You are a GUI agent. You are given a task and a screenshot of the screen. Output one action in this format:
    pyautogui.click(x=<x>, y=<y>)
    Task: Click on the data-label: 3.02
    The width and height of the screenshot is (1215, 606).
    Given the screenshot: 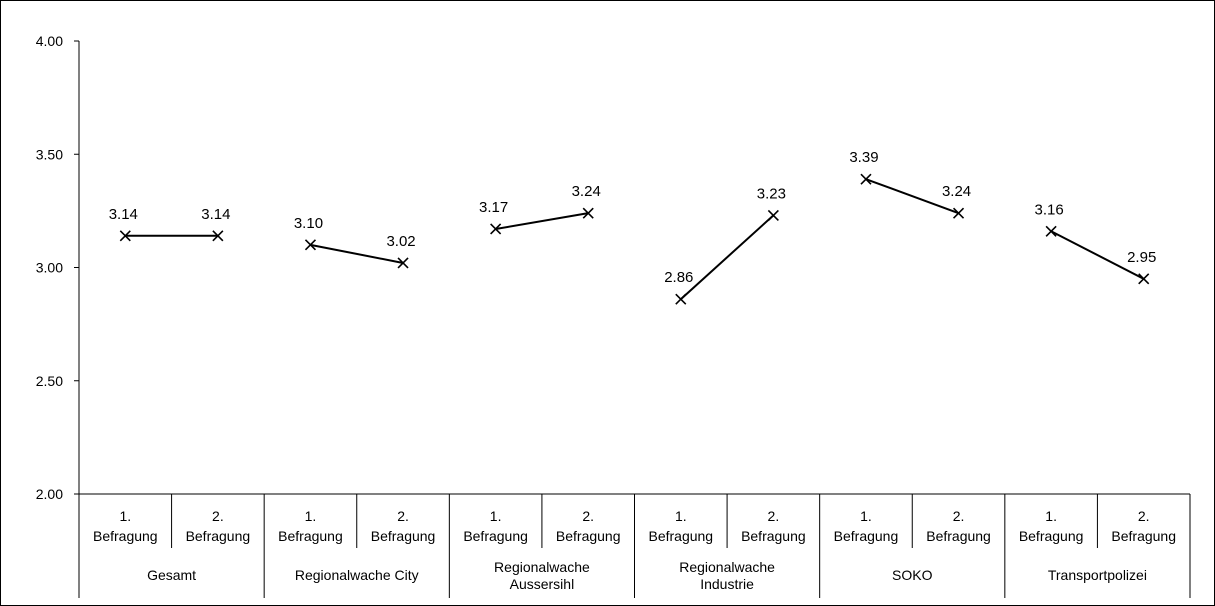 What is the action you would take?
    pyautogui.click(x=400, y=241)
    